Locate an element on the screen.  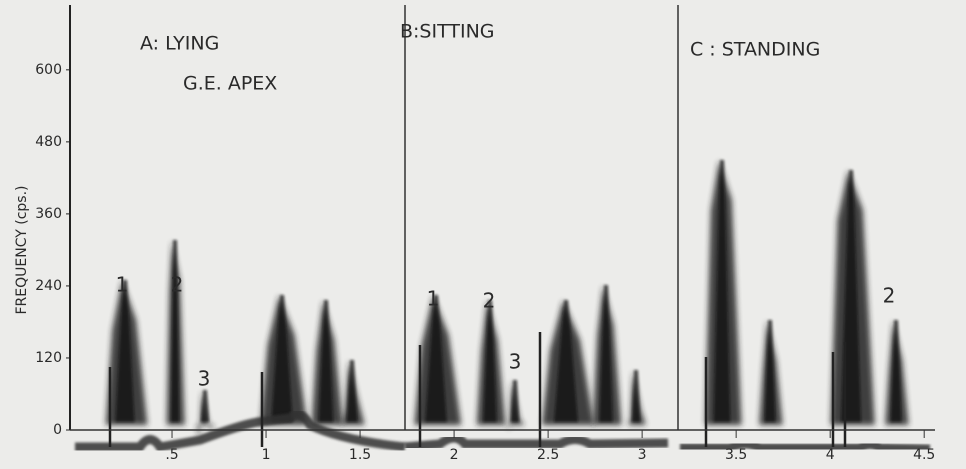
panel-label: G.E. APEX is located at coordinates (230, 84).